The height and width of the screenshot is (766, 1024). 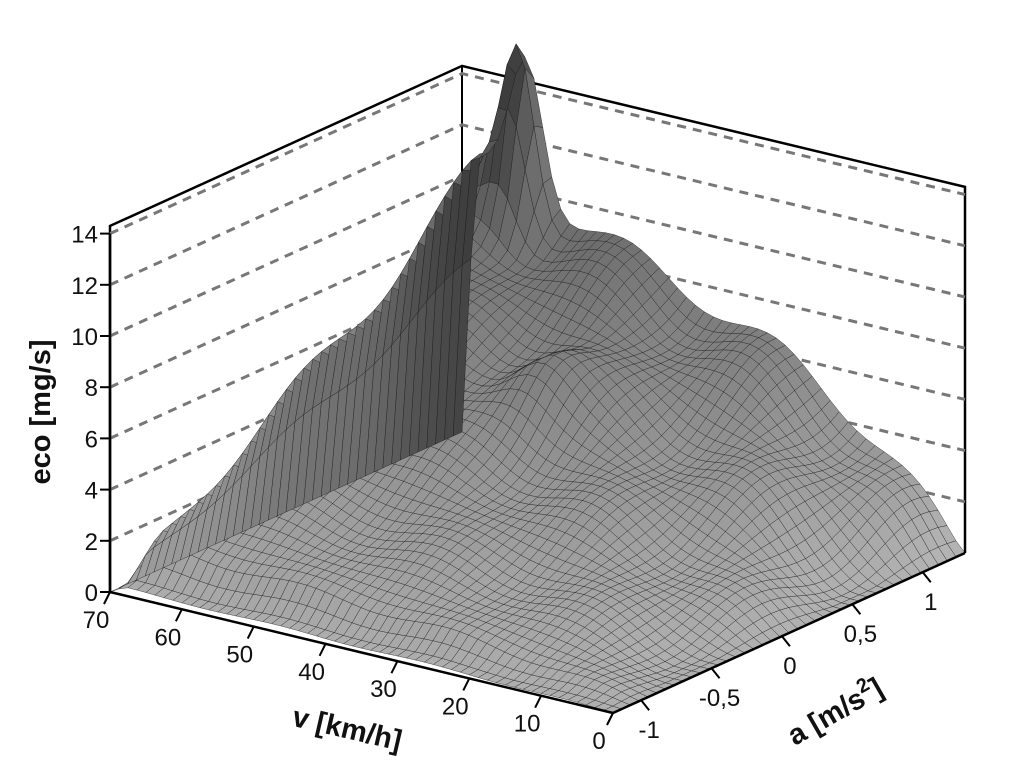 What do you see at coordinates (719, 698) in the screenshot?
I see `a-tick-label: -0,5` at bounding box center [719, 698].